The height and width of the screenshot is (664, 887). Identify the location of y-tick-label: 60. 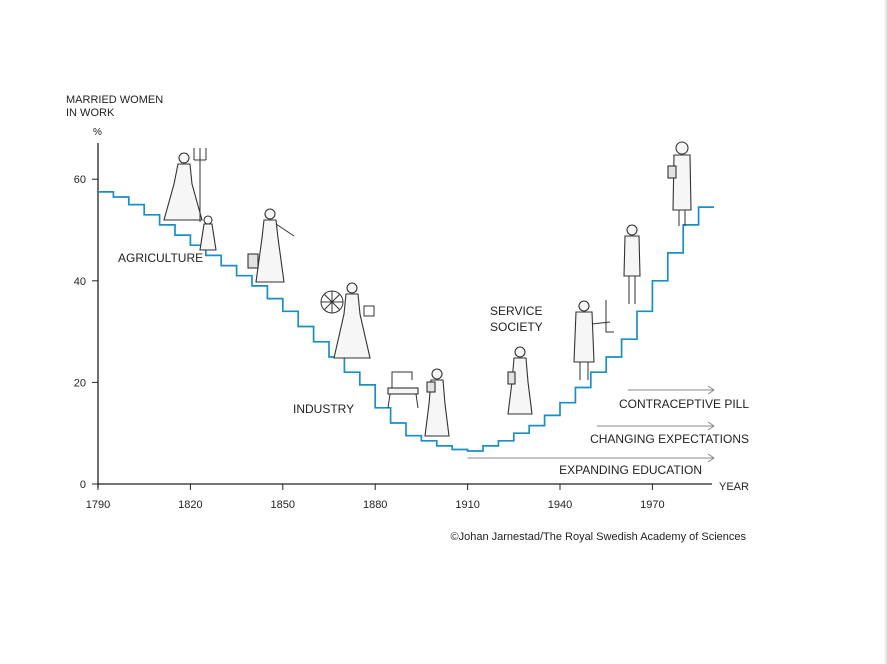
(80, 180).